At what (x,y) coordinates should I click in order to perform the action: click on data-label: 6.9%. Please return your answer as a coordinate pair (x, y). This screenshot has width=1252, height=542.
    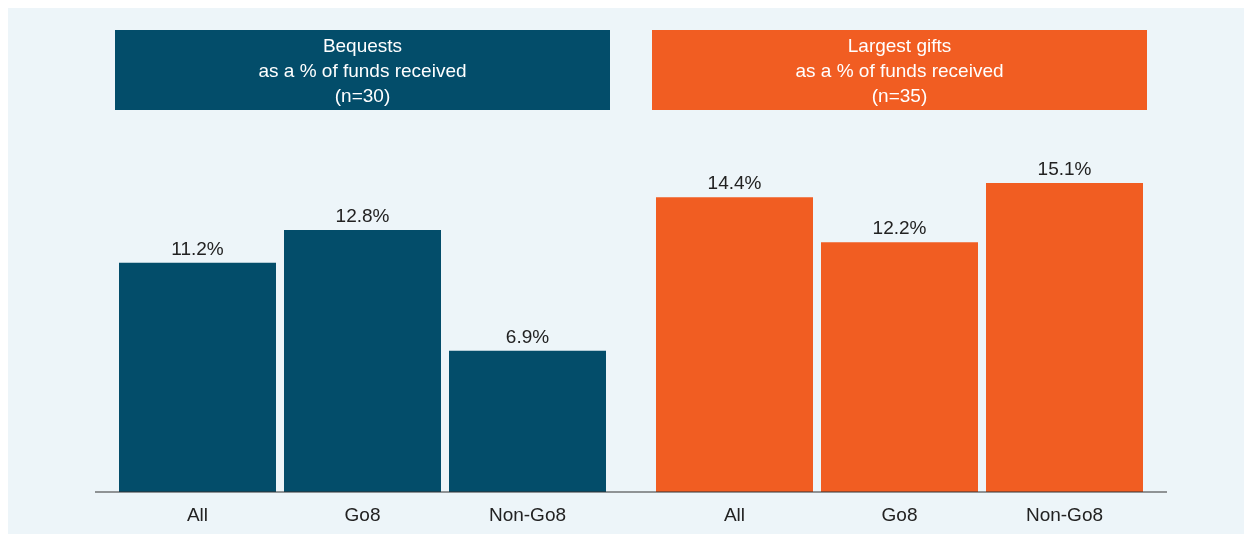
    Looking at the image, I should click on (527, 336).